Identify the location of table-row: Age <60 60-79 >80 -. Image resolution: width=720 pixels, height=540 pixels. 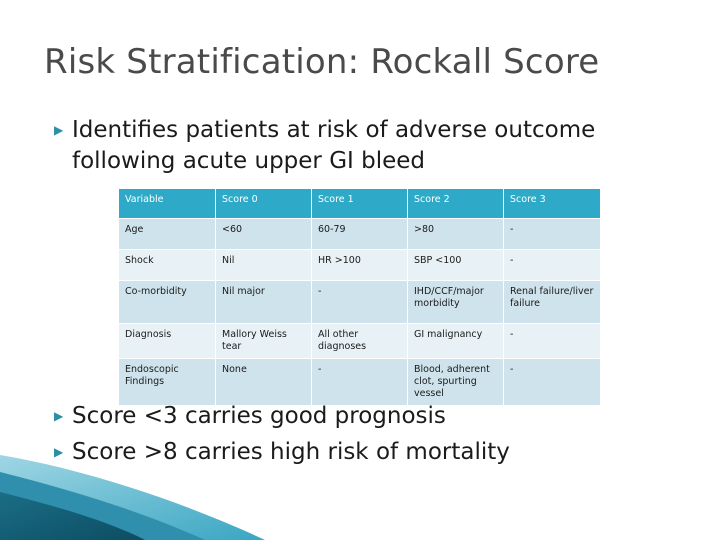
(359, 234).